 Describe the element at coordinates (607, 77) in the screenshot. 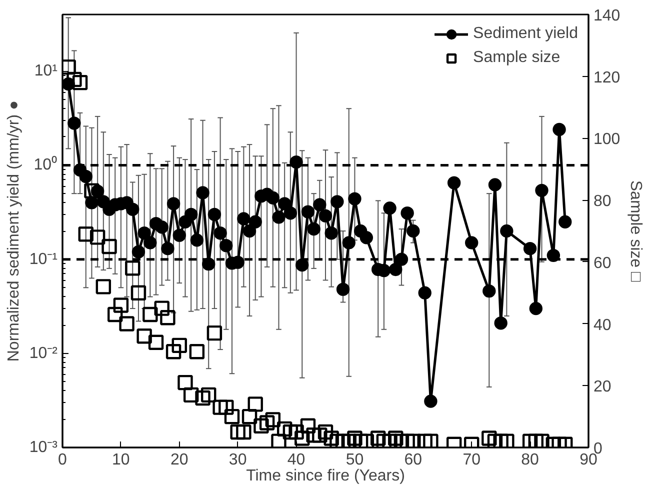

I see `y2-tick-label: 120` at that location.